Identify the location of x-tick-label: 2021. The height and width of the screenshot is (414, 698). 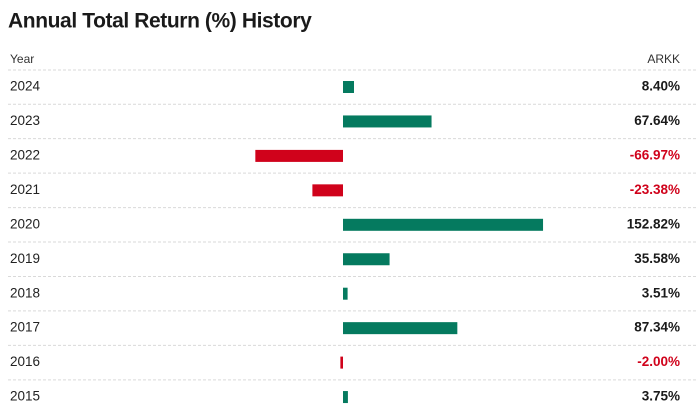
(25, 189).